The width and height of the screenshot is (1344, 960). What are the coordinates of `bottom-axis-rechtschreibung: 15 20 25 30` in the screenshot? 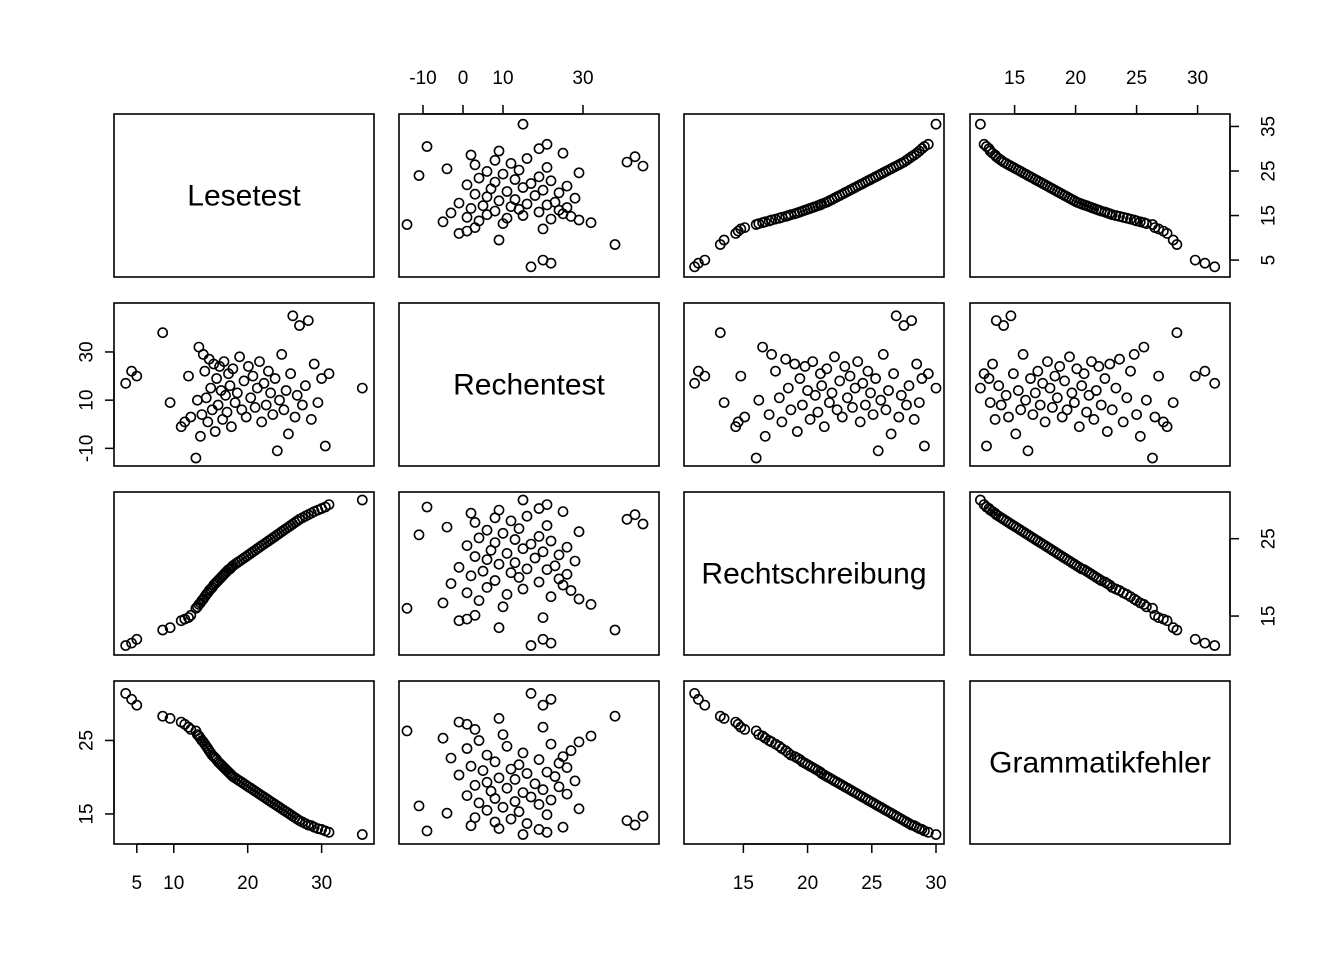 It's located at (840, 868).